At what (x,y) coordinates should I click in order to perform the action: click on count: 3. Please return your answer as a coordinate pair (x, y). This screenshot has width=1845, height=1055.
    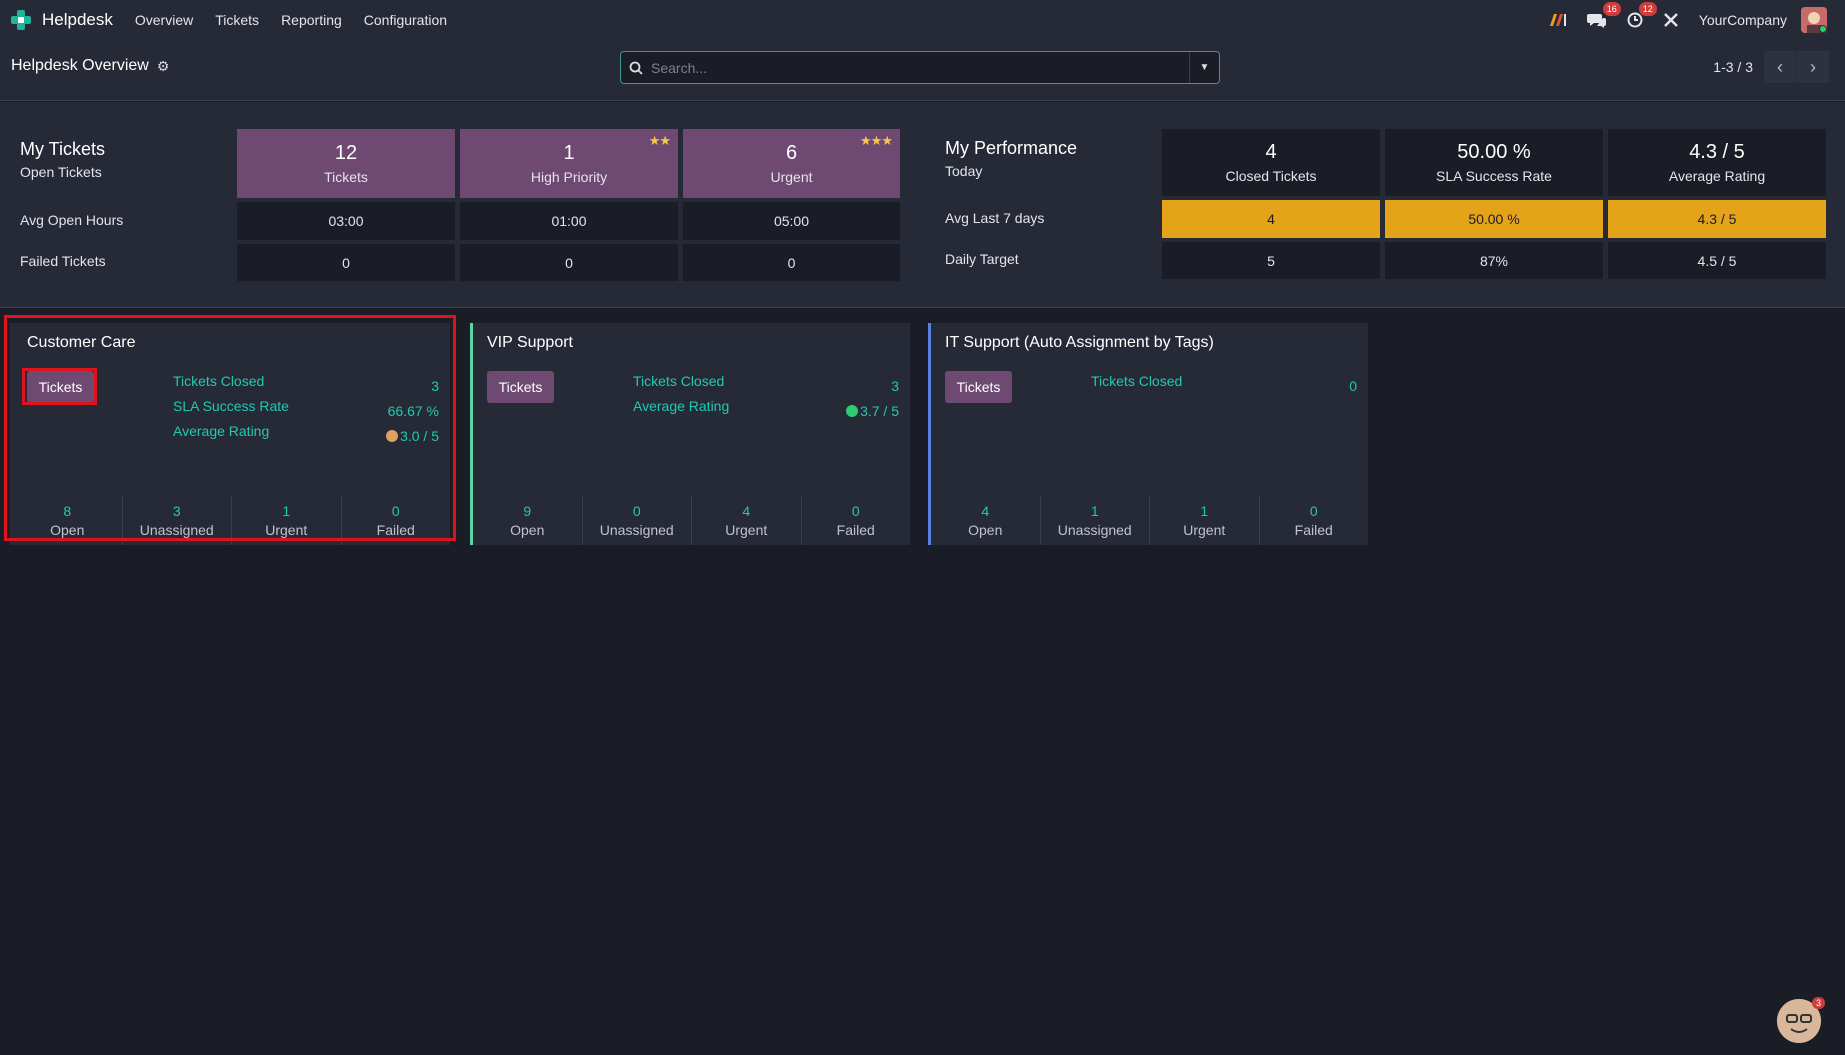
    Looking at the image, I should click on (176, 510).